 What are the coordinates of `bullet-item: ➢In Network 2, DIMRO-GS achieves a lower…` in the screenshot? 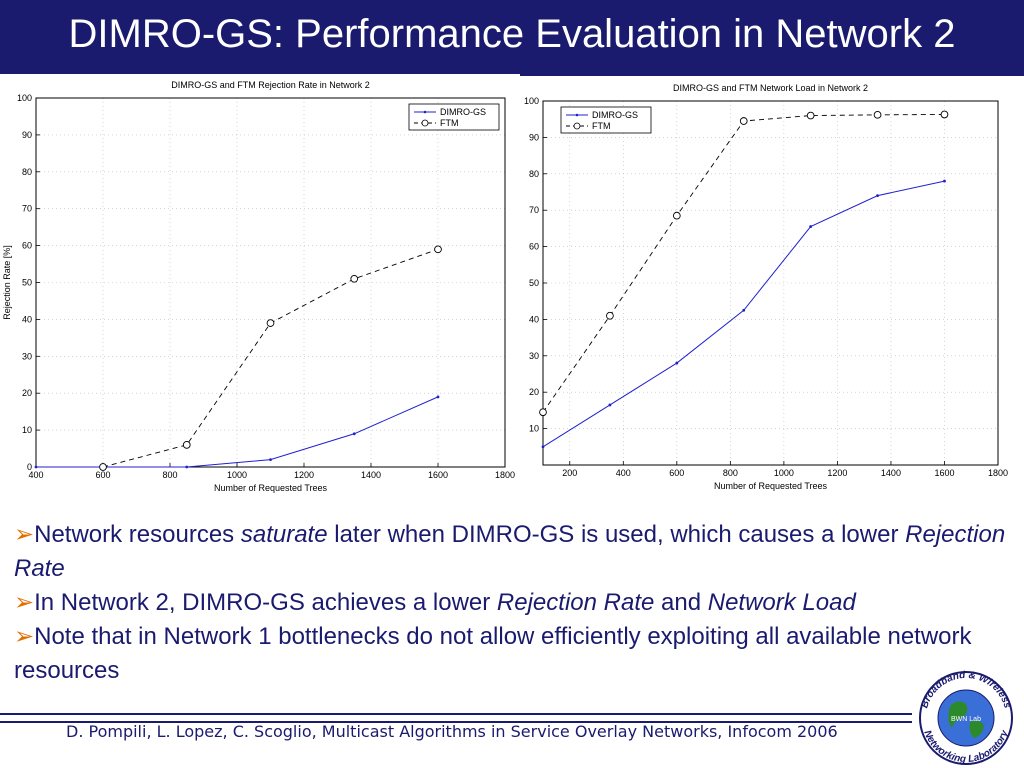 It's located at (514, 603).